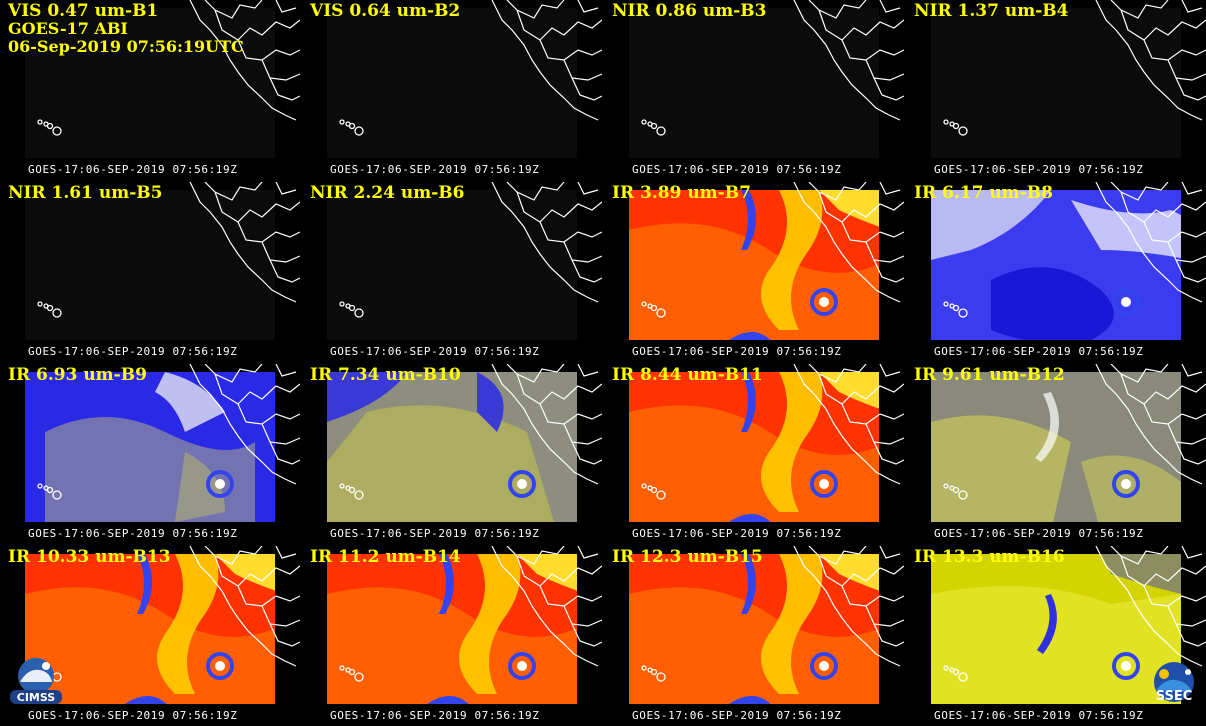 Image resolution: width=1206 pixels, height=726 pixels. Describe the element at coordinates (68, 28) in the screenshot. I see `satellite-name: GOES-17 ABI` at that location.